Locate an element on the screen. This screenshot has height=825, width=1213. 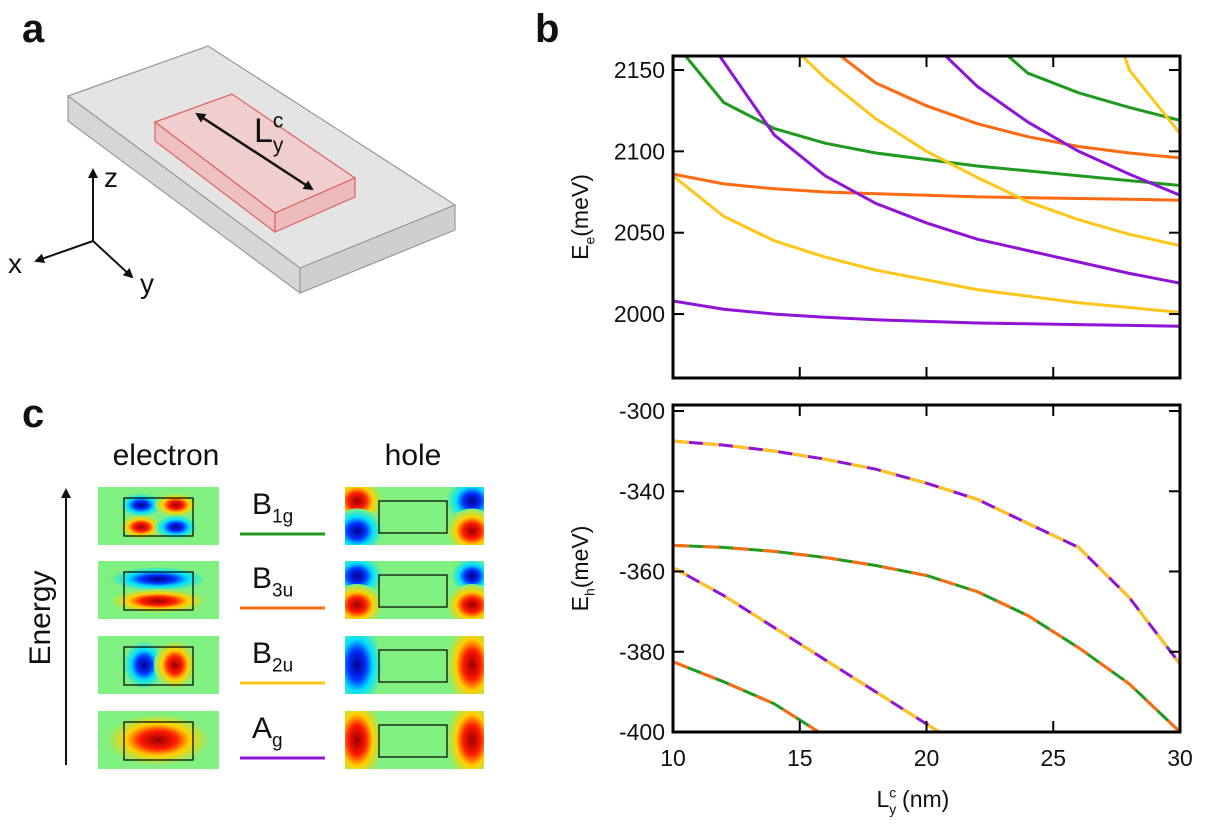
label-sub: e is located at coordinates (589, 241).